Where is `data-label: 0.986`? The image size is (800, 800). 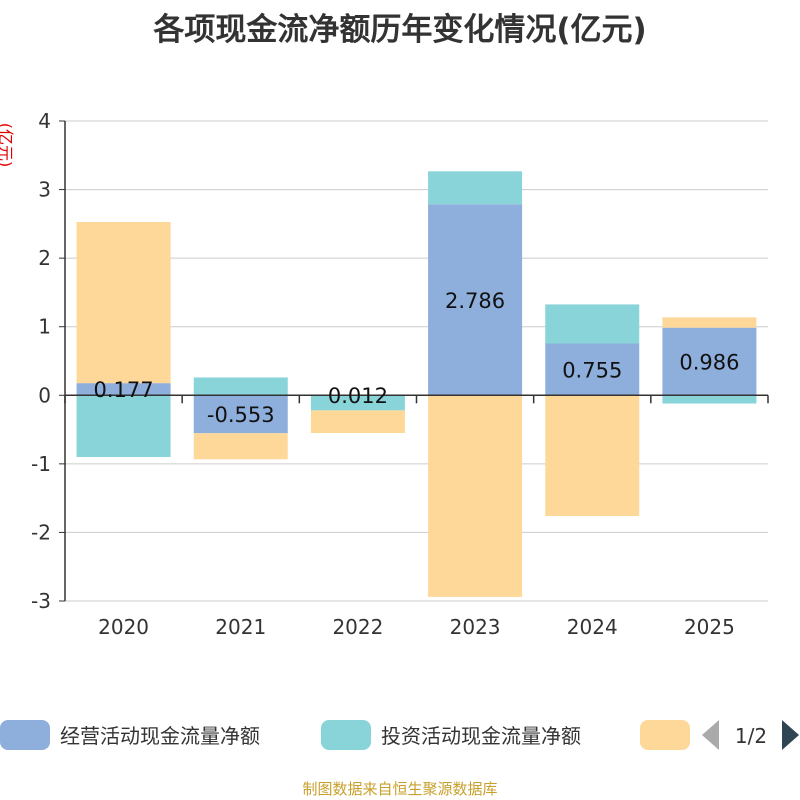 data-label: 0.986 is located at coordinates (709, 362).